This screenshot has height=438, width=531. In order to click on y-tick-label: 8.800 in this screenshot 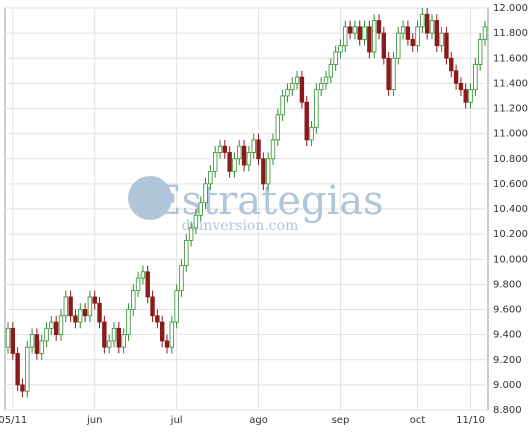, I will do `click(507, 410)`.